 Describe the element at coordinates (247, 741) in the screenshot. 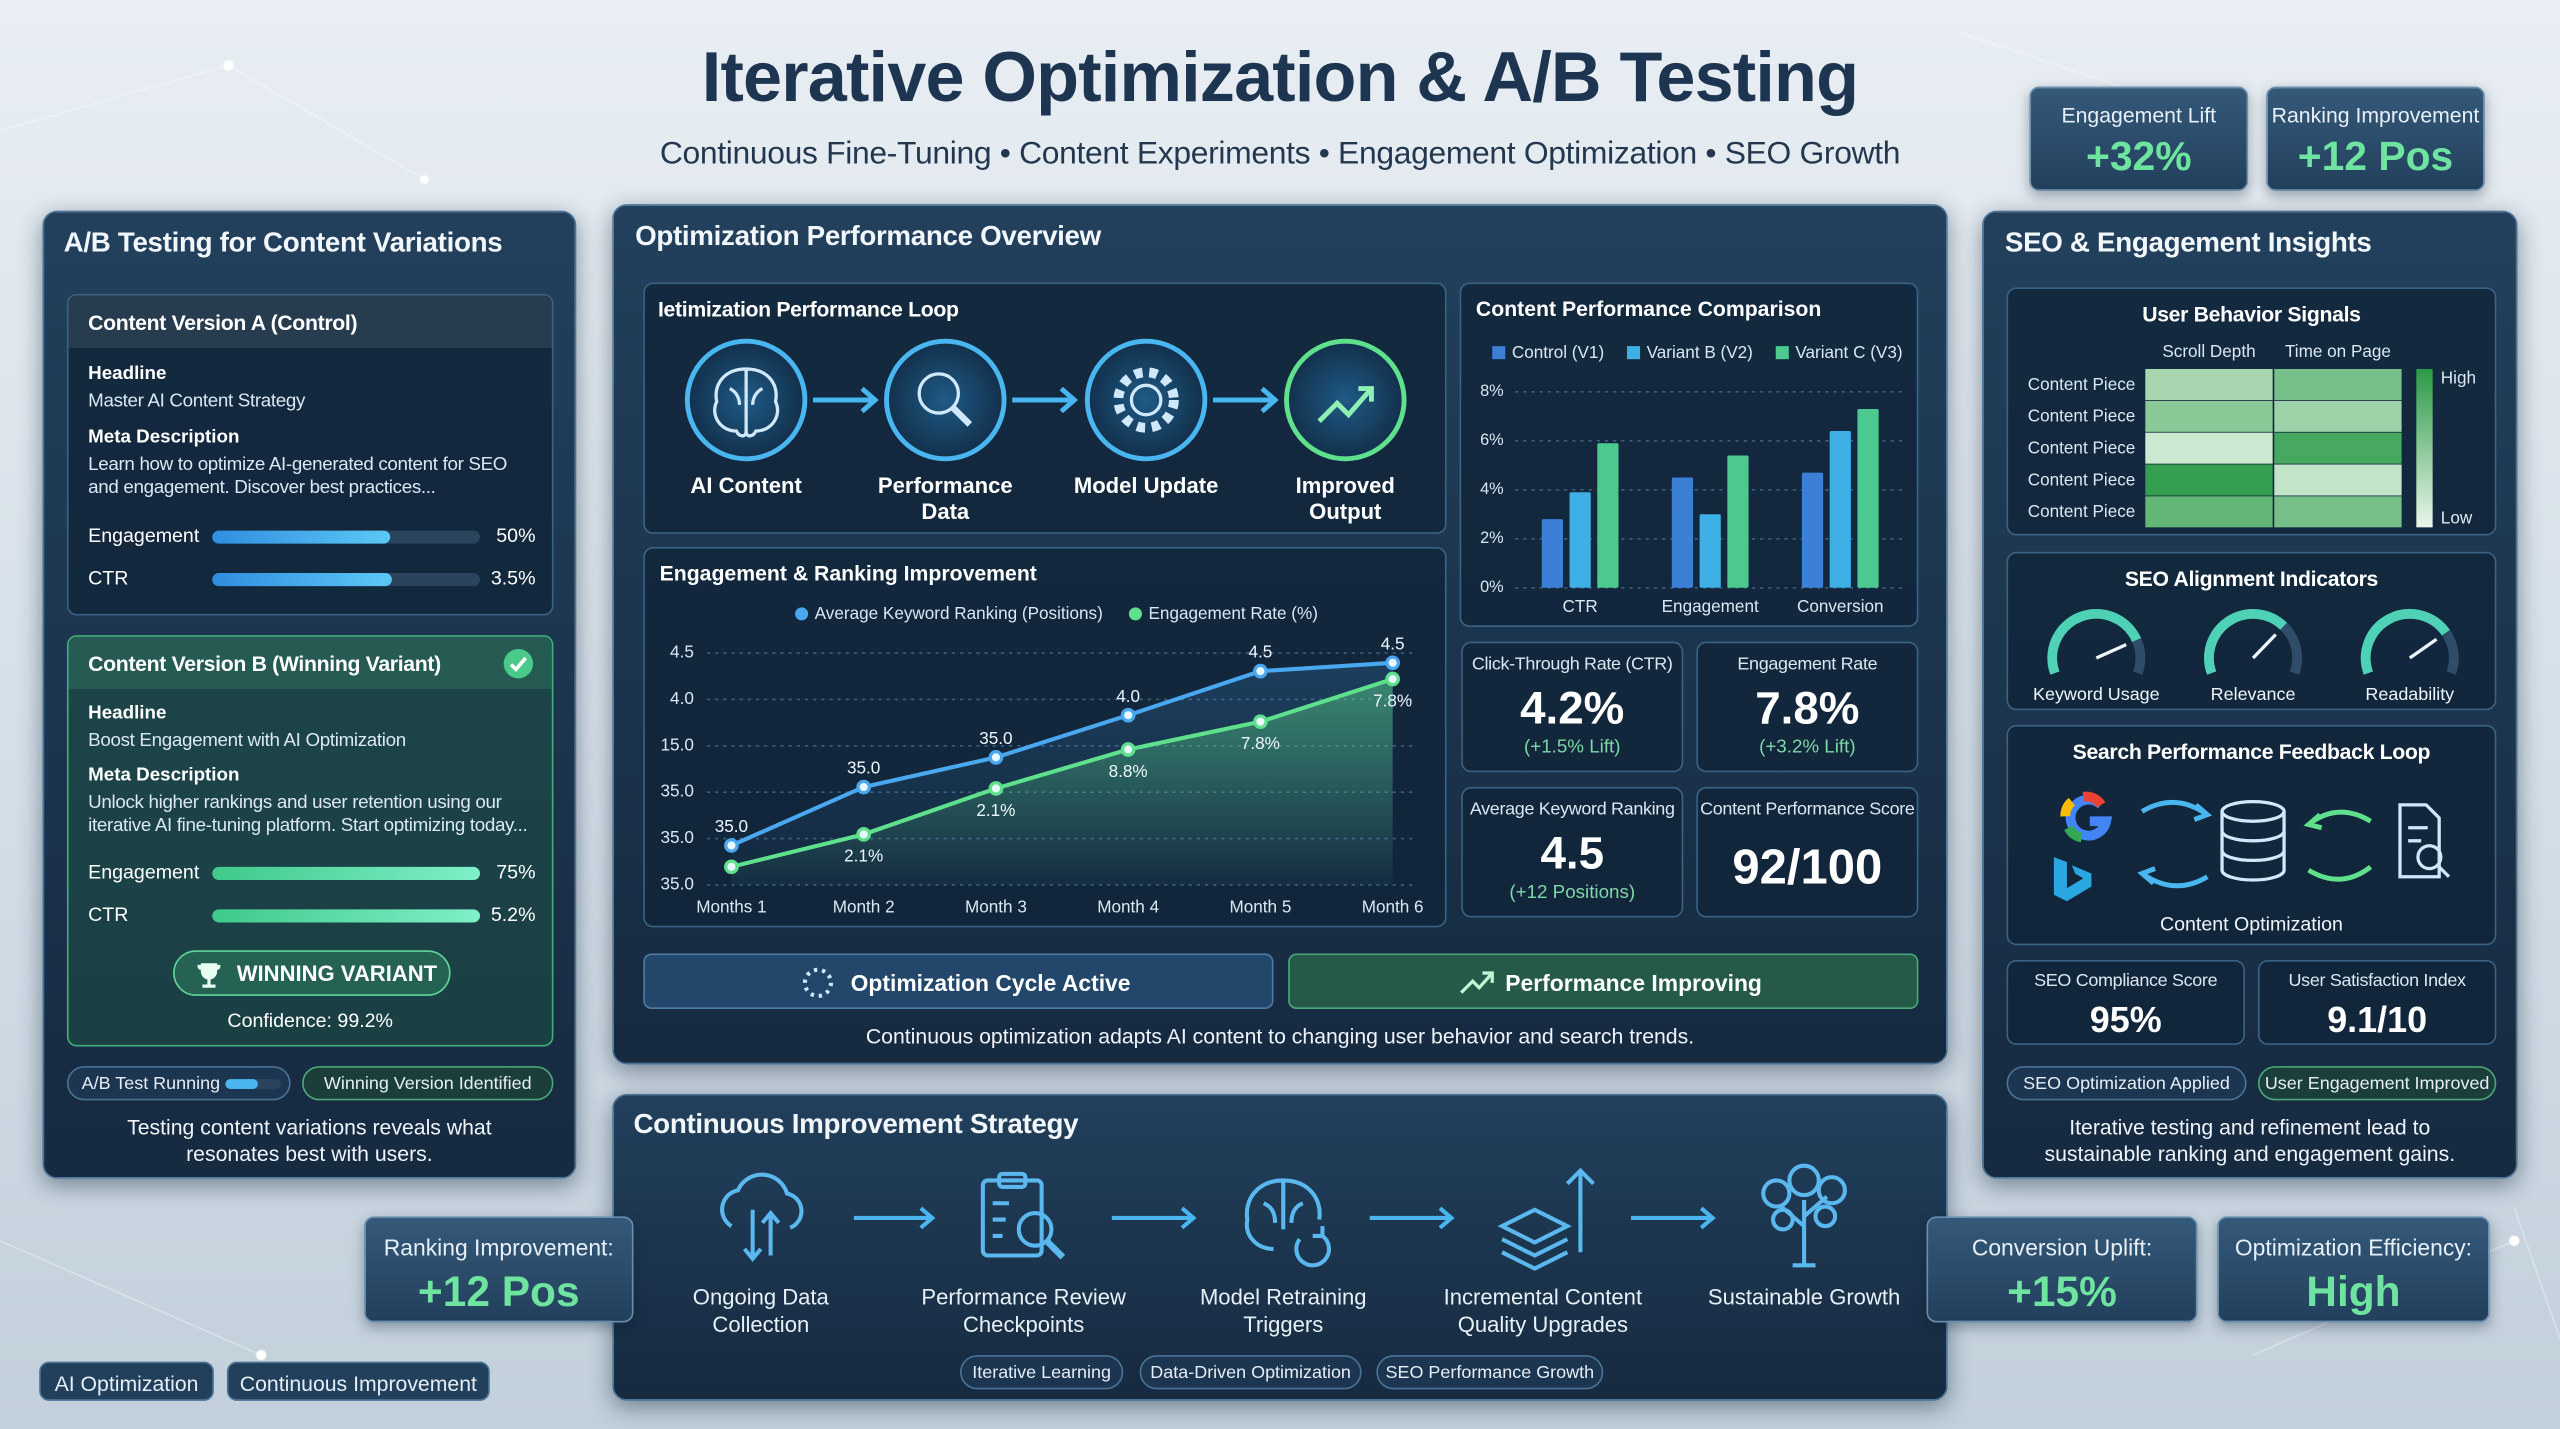

I see `headline: Boost Engagement with AI Optimization` at that location.